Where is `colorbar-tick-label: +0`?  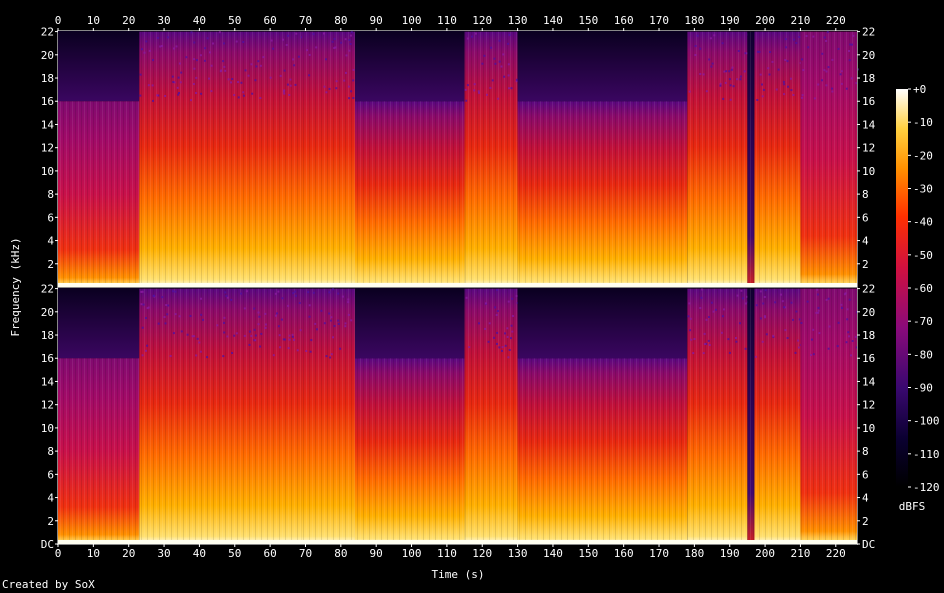
colorbar-tick-label: +0 is located at coordinates (919, 89).